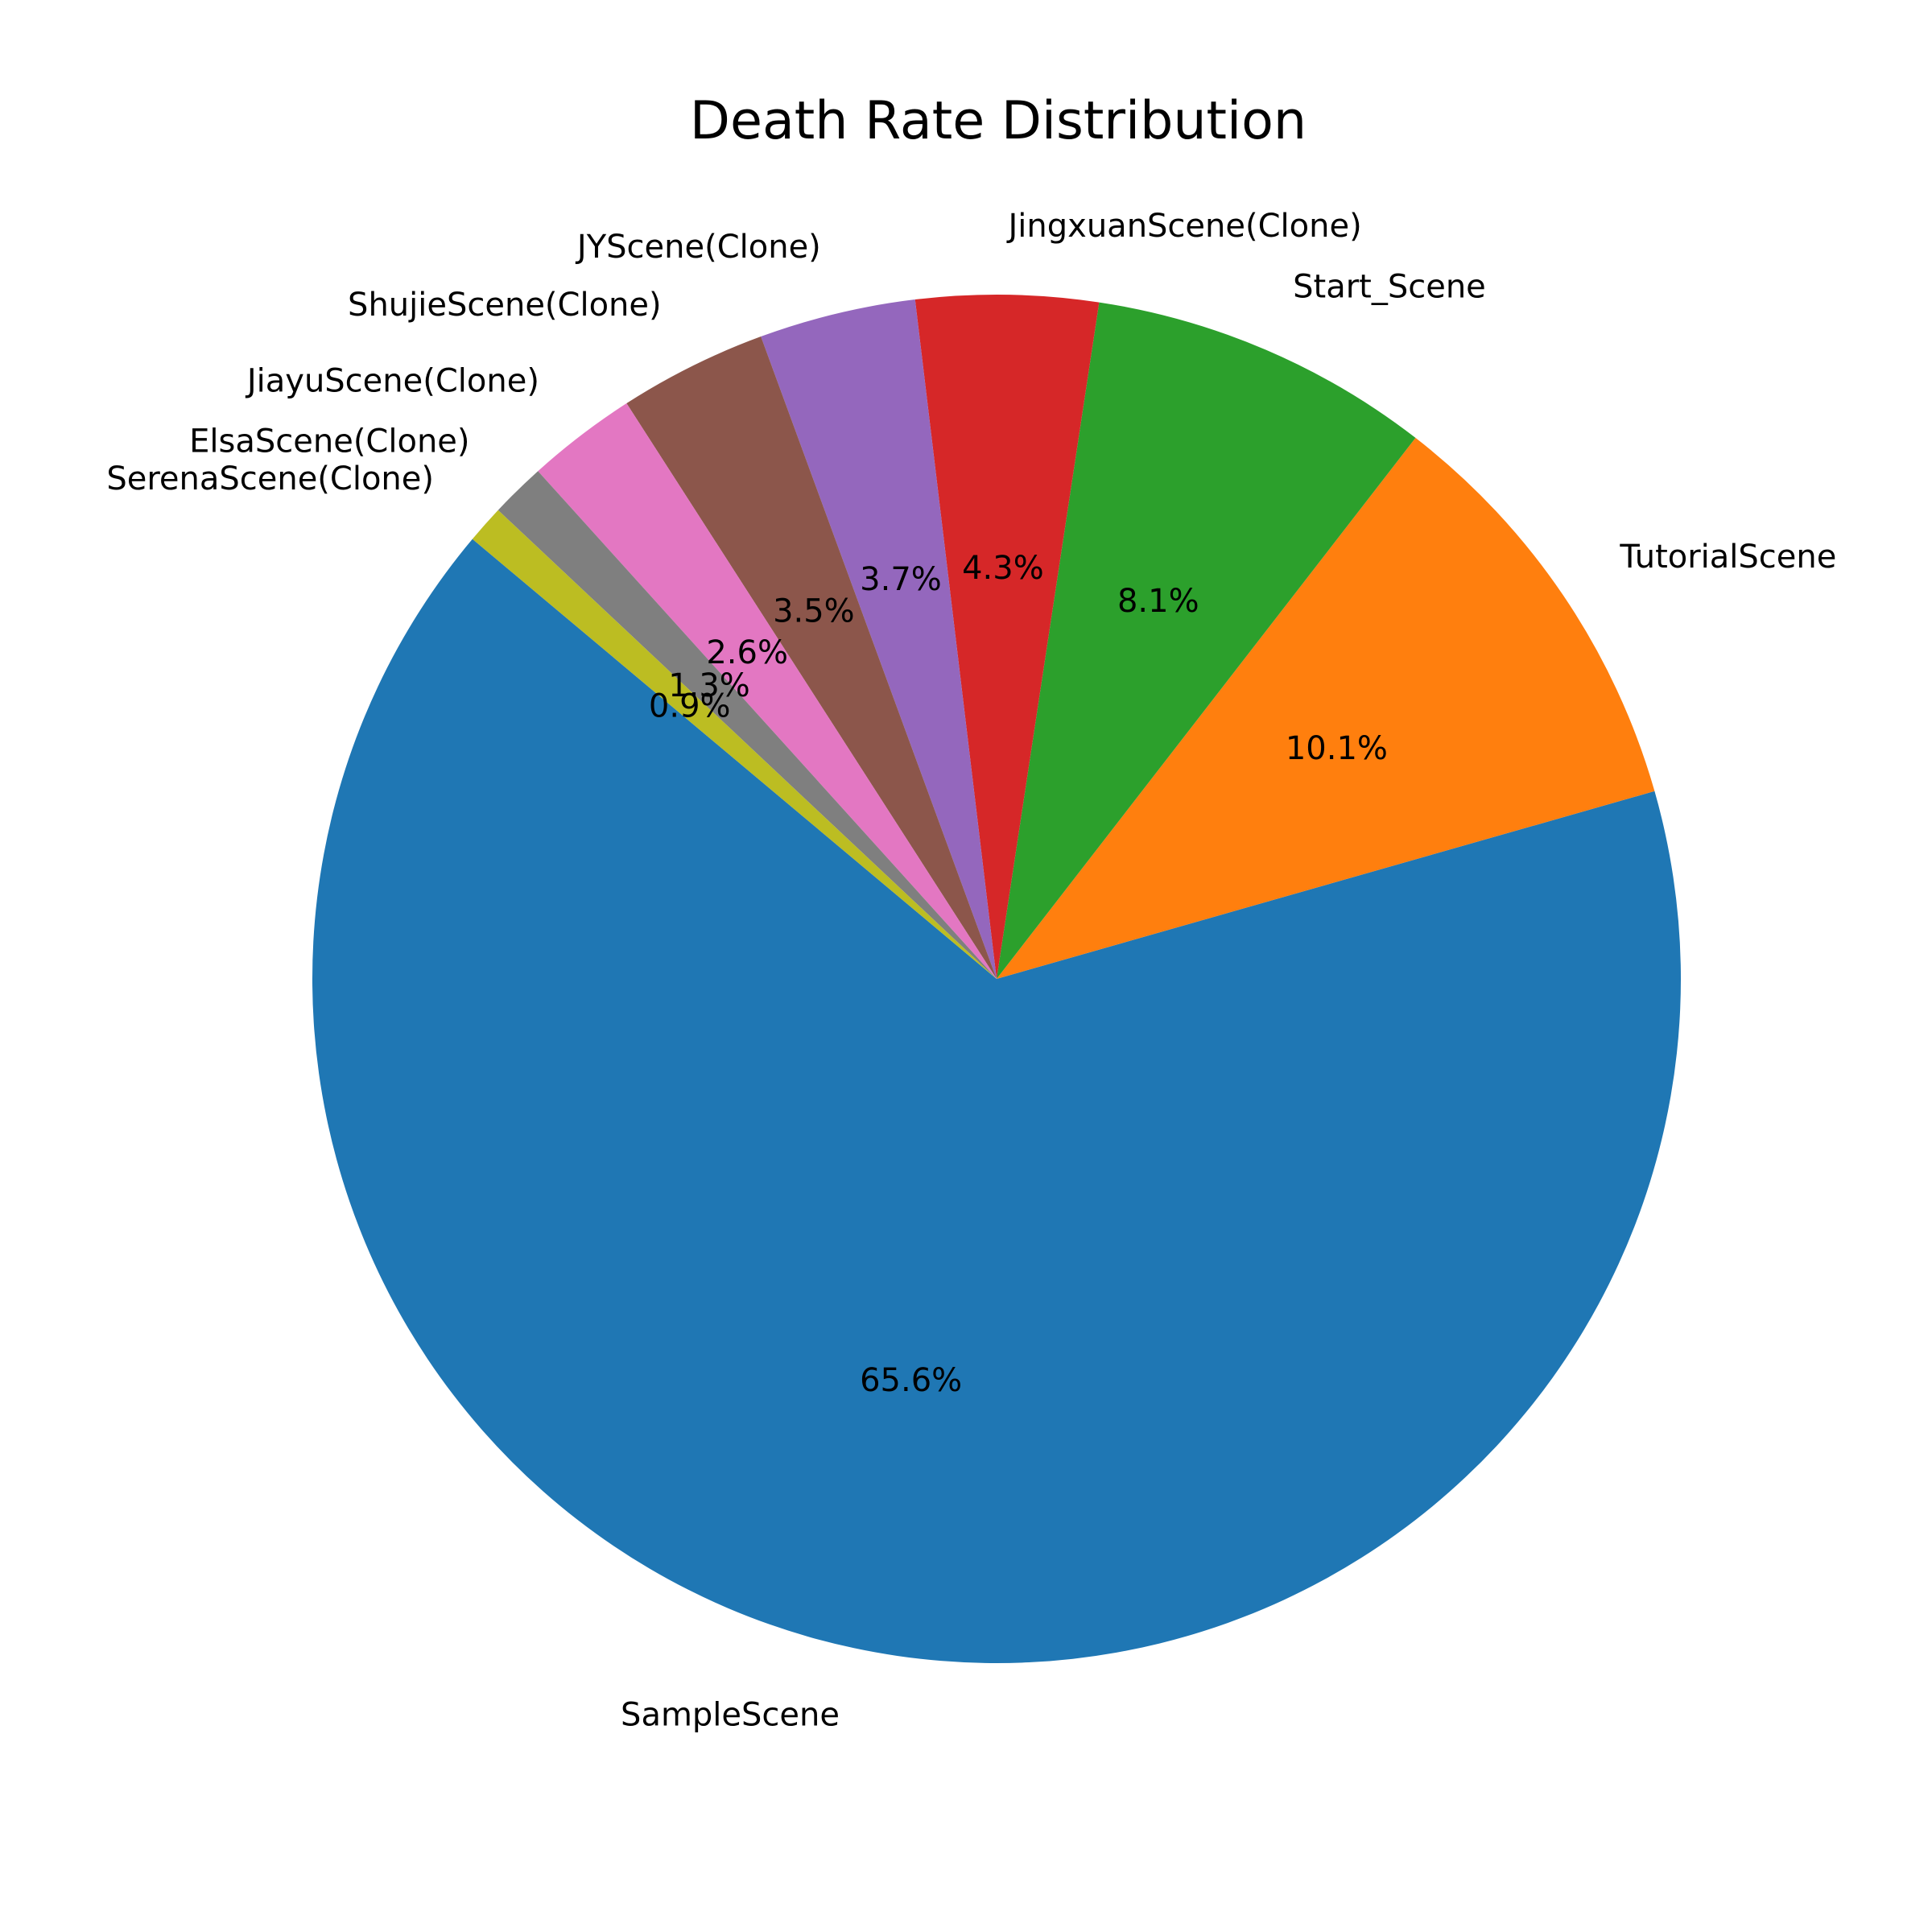  Describe the element at coordinates (1184, 226) in the screenshot. I see `slice-label-jingxuanscene-clone: JingxuanScene(Clone)` at that location.